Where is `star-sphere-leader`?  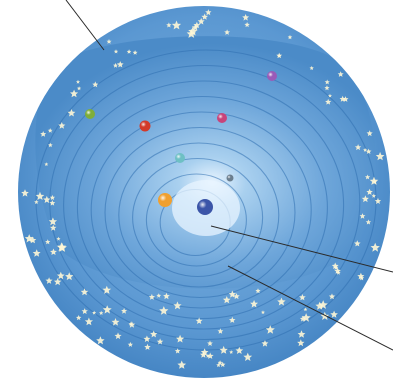 star-sphere-leader is located at coordinates (85, 25).